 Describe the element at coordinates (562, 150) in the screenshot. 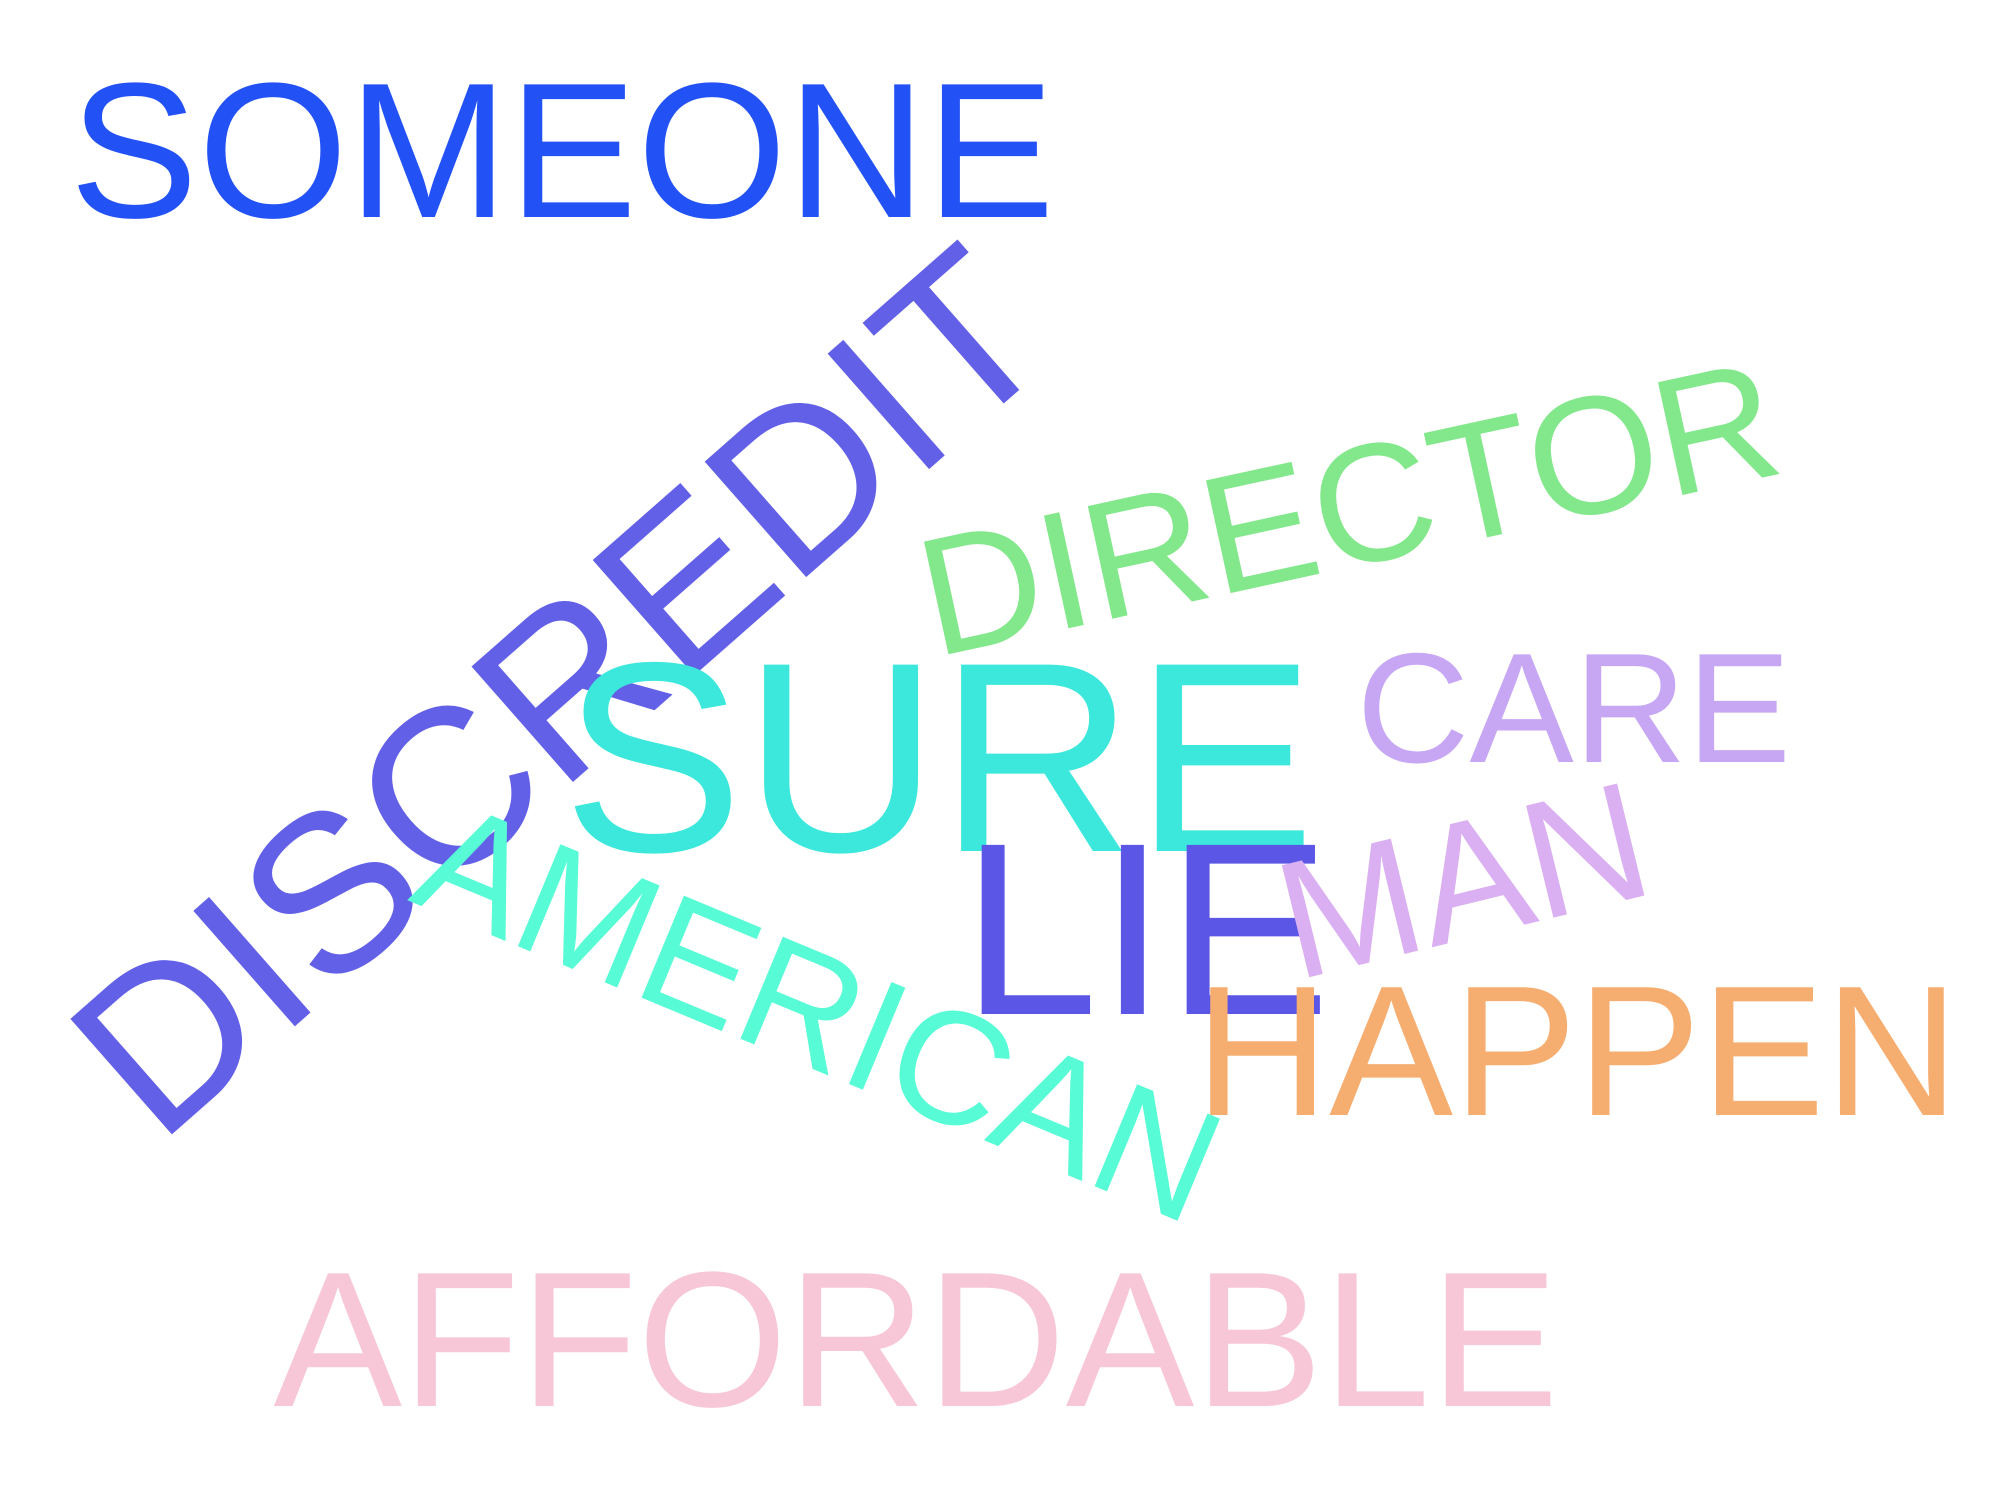

I see `word-someone: SOMEONE` at that location.